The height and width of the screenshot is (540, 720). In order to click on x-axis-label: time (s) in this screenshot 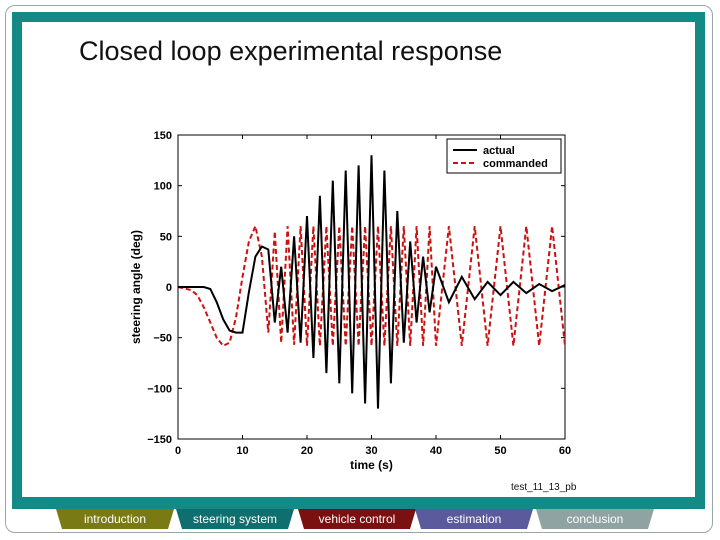, I will do `click(371, 465)`.